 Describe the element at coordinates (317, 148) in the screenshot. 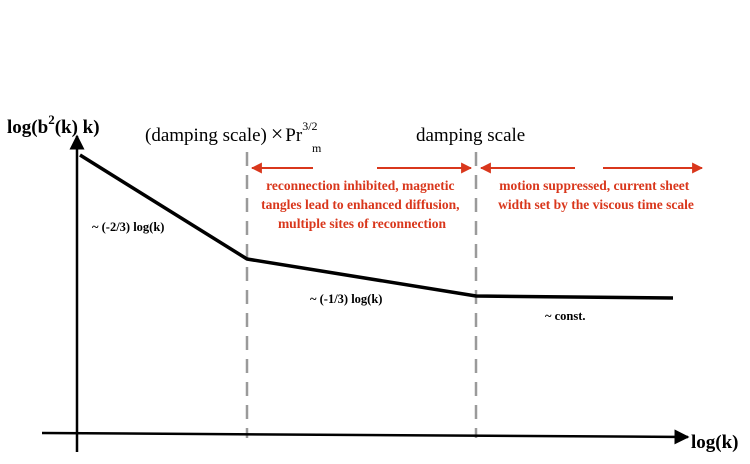

I see `prandtl-subscript: m` at that location.